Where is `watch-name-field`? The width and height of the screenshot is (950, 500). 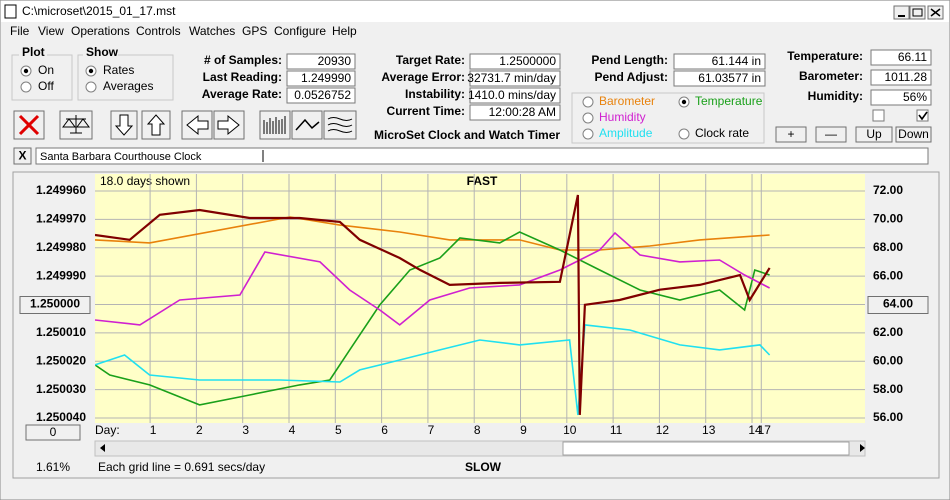
watch-name-field is located at coordinates (482, 156).